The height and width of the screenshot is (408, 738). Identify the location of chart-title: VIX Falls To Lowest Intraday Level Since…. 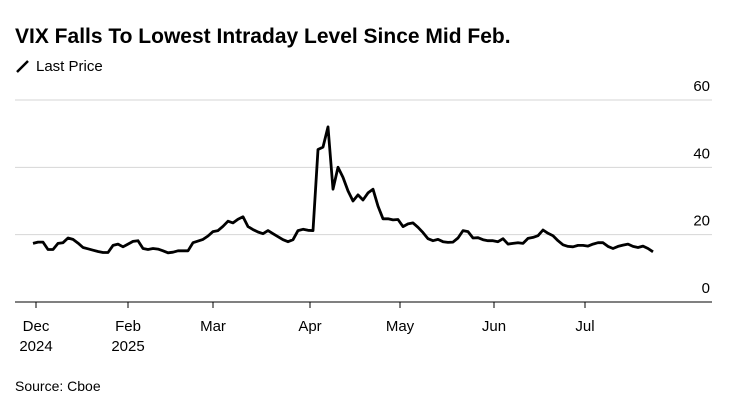
(263, 36).